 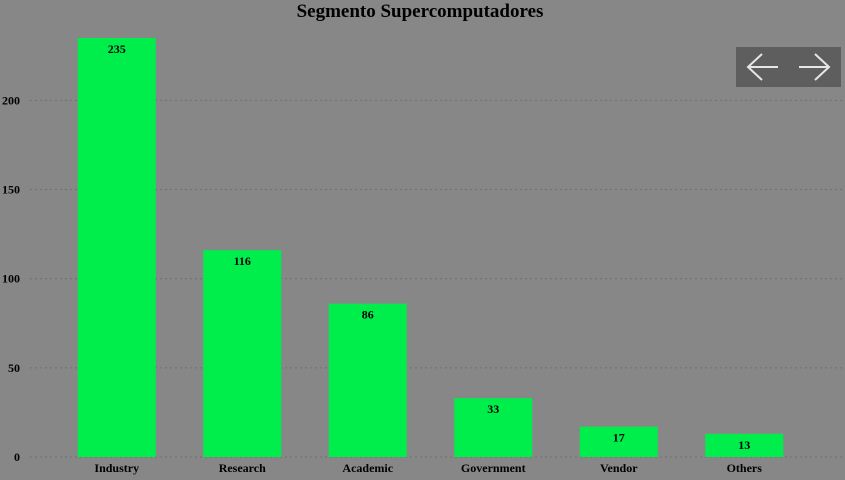 What do you see at coordinates (788, 67) in the screenshot?
I see `chart-navigation` at bounding box center [788, 67].